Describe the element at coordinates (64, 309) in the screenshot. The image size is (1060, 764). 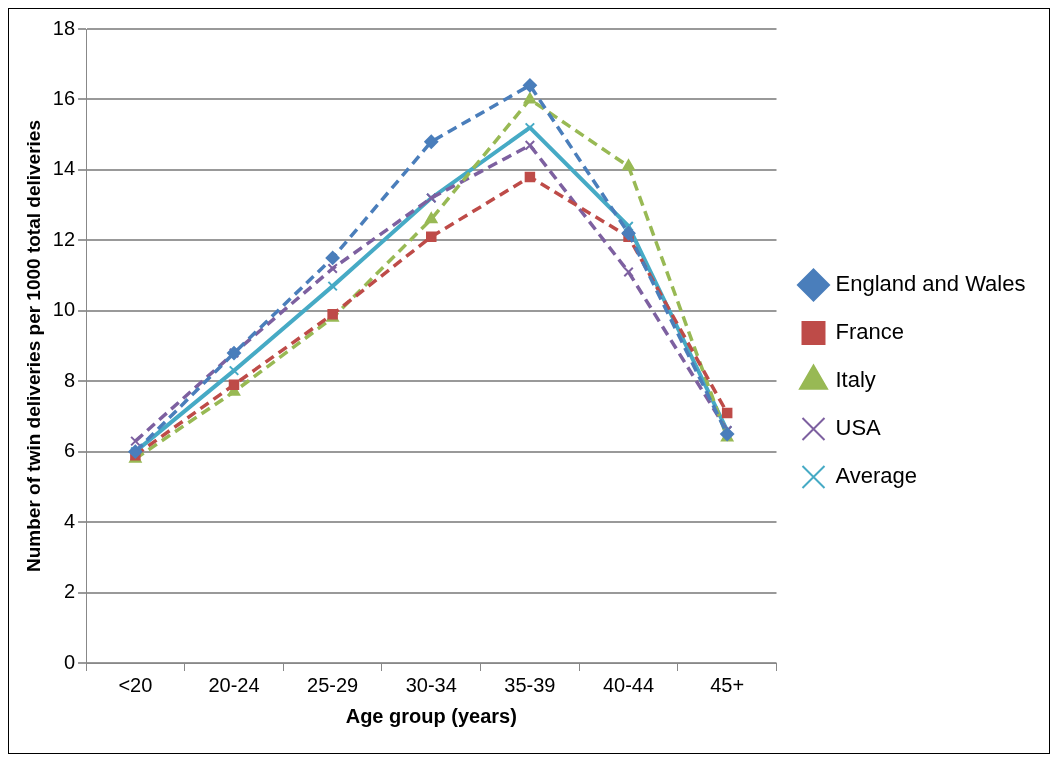
I see `y-tick-label: 10` at that location.